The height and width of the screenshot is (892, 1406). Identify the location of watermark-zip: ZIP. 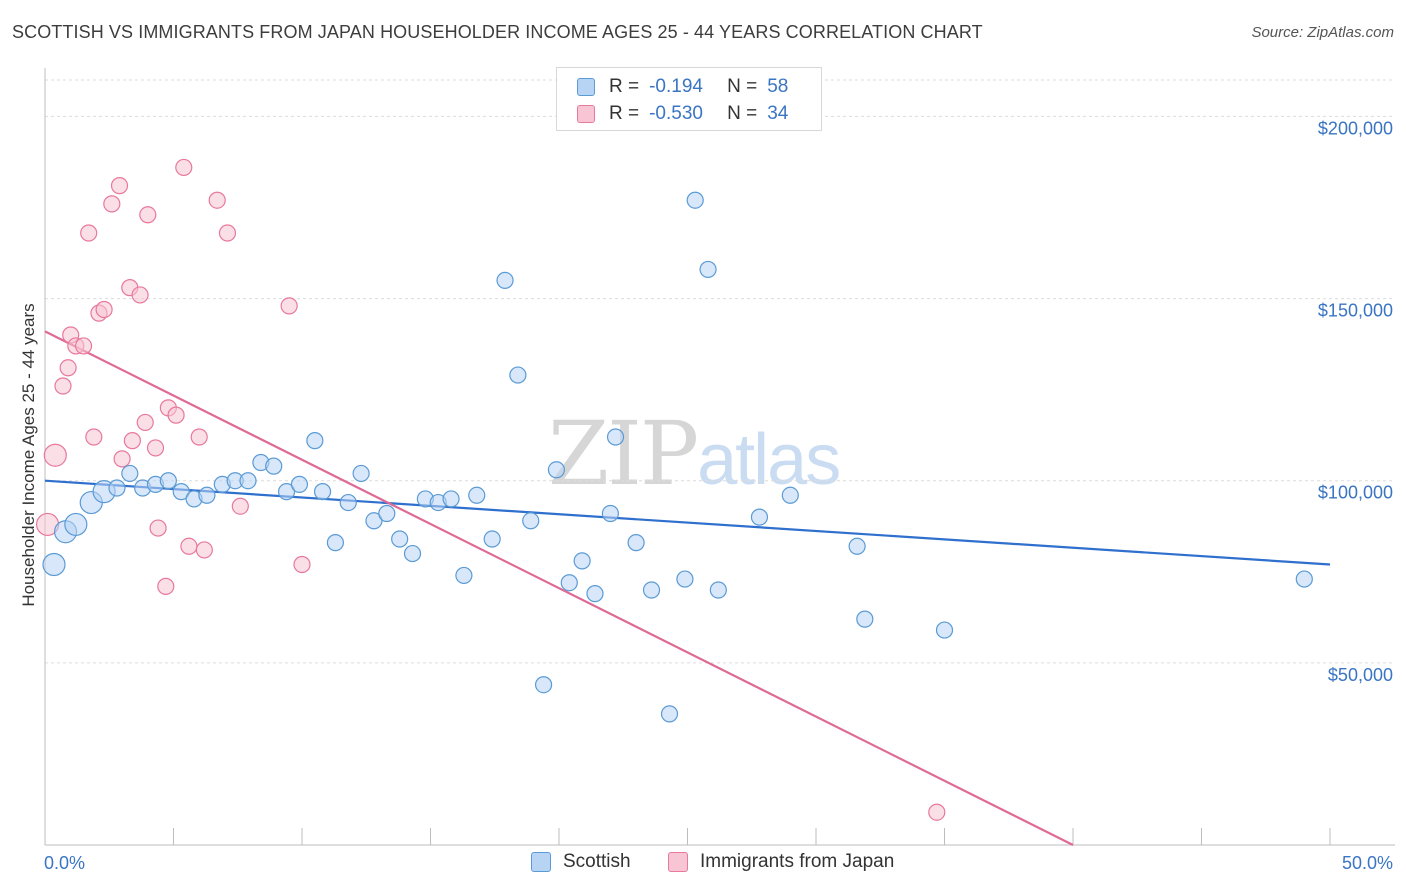
(623, 453).